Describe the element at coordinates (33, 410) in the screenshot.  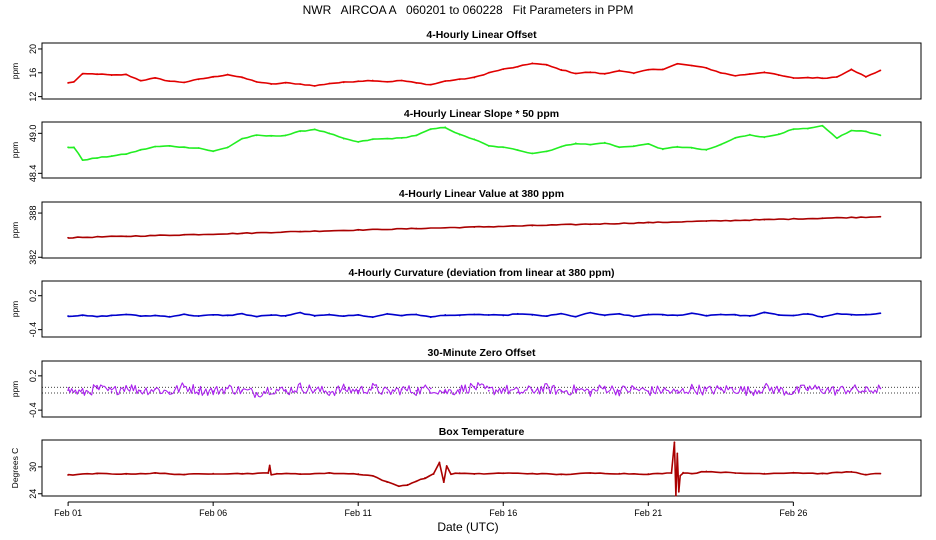
I see `y-tick-label: -0.4` at that location.